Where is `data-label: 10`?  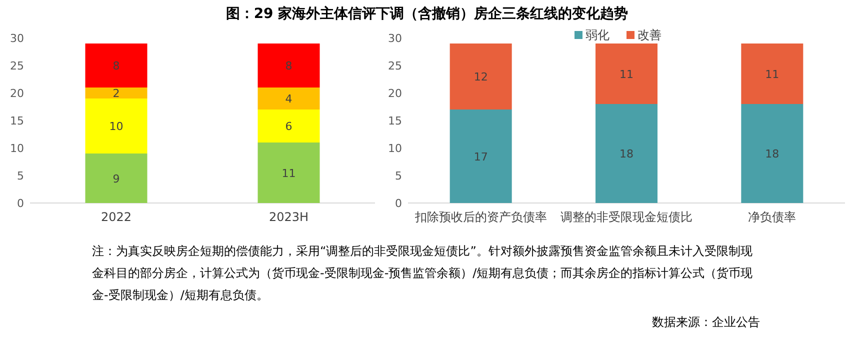
data-label: 10 is located at coordinates (116, 126).